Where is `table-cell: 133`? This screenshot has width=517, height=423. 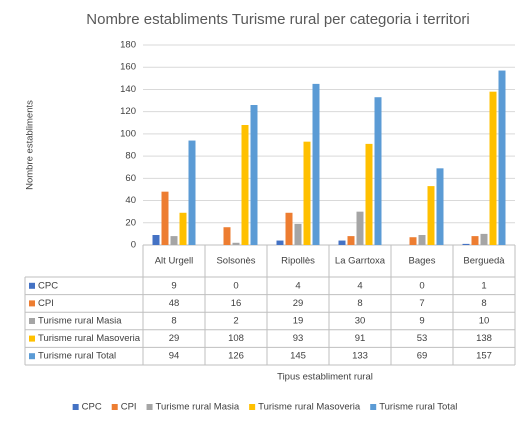
table-cell: 133 is located at coordinates (360, 356).